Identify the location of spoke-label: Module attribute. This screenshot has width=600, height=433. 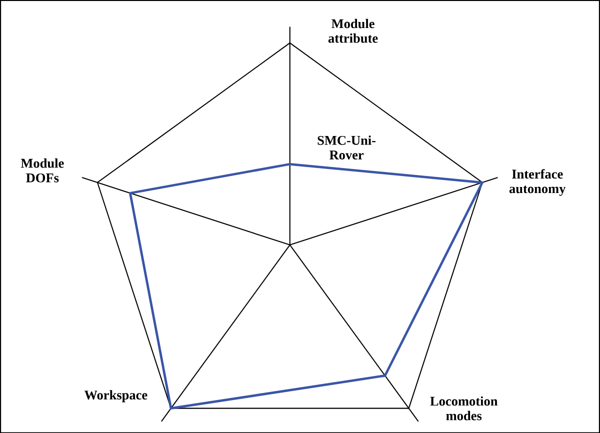
(353, 30).